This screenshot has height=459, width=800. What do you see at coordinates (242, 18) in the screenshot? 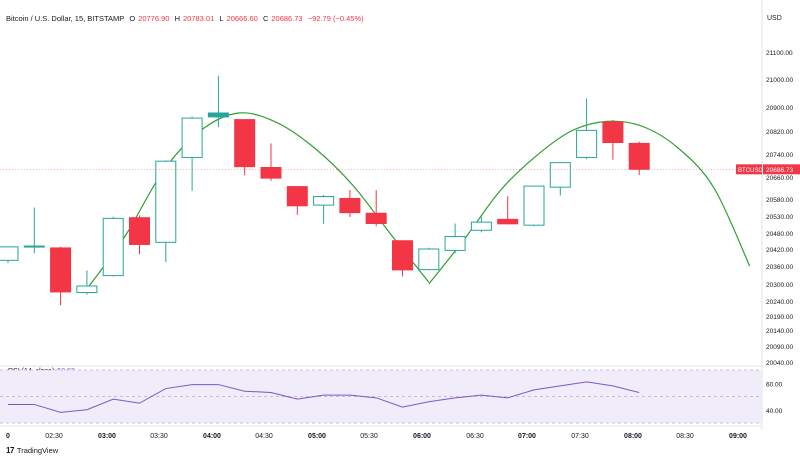
I see `low-value: 20666.60` at bounding box center [242, 18].